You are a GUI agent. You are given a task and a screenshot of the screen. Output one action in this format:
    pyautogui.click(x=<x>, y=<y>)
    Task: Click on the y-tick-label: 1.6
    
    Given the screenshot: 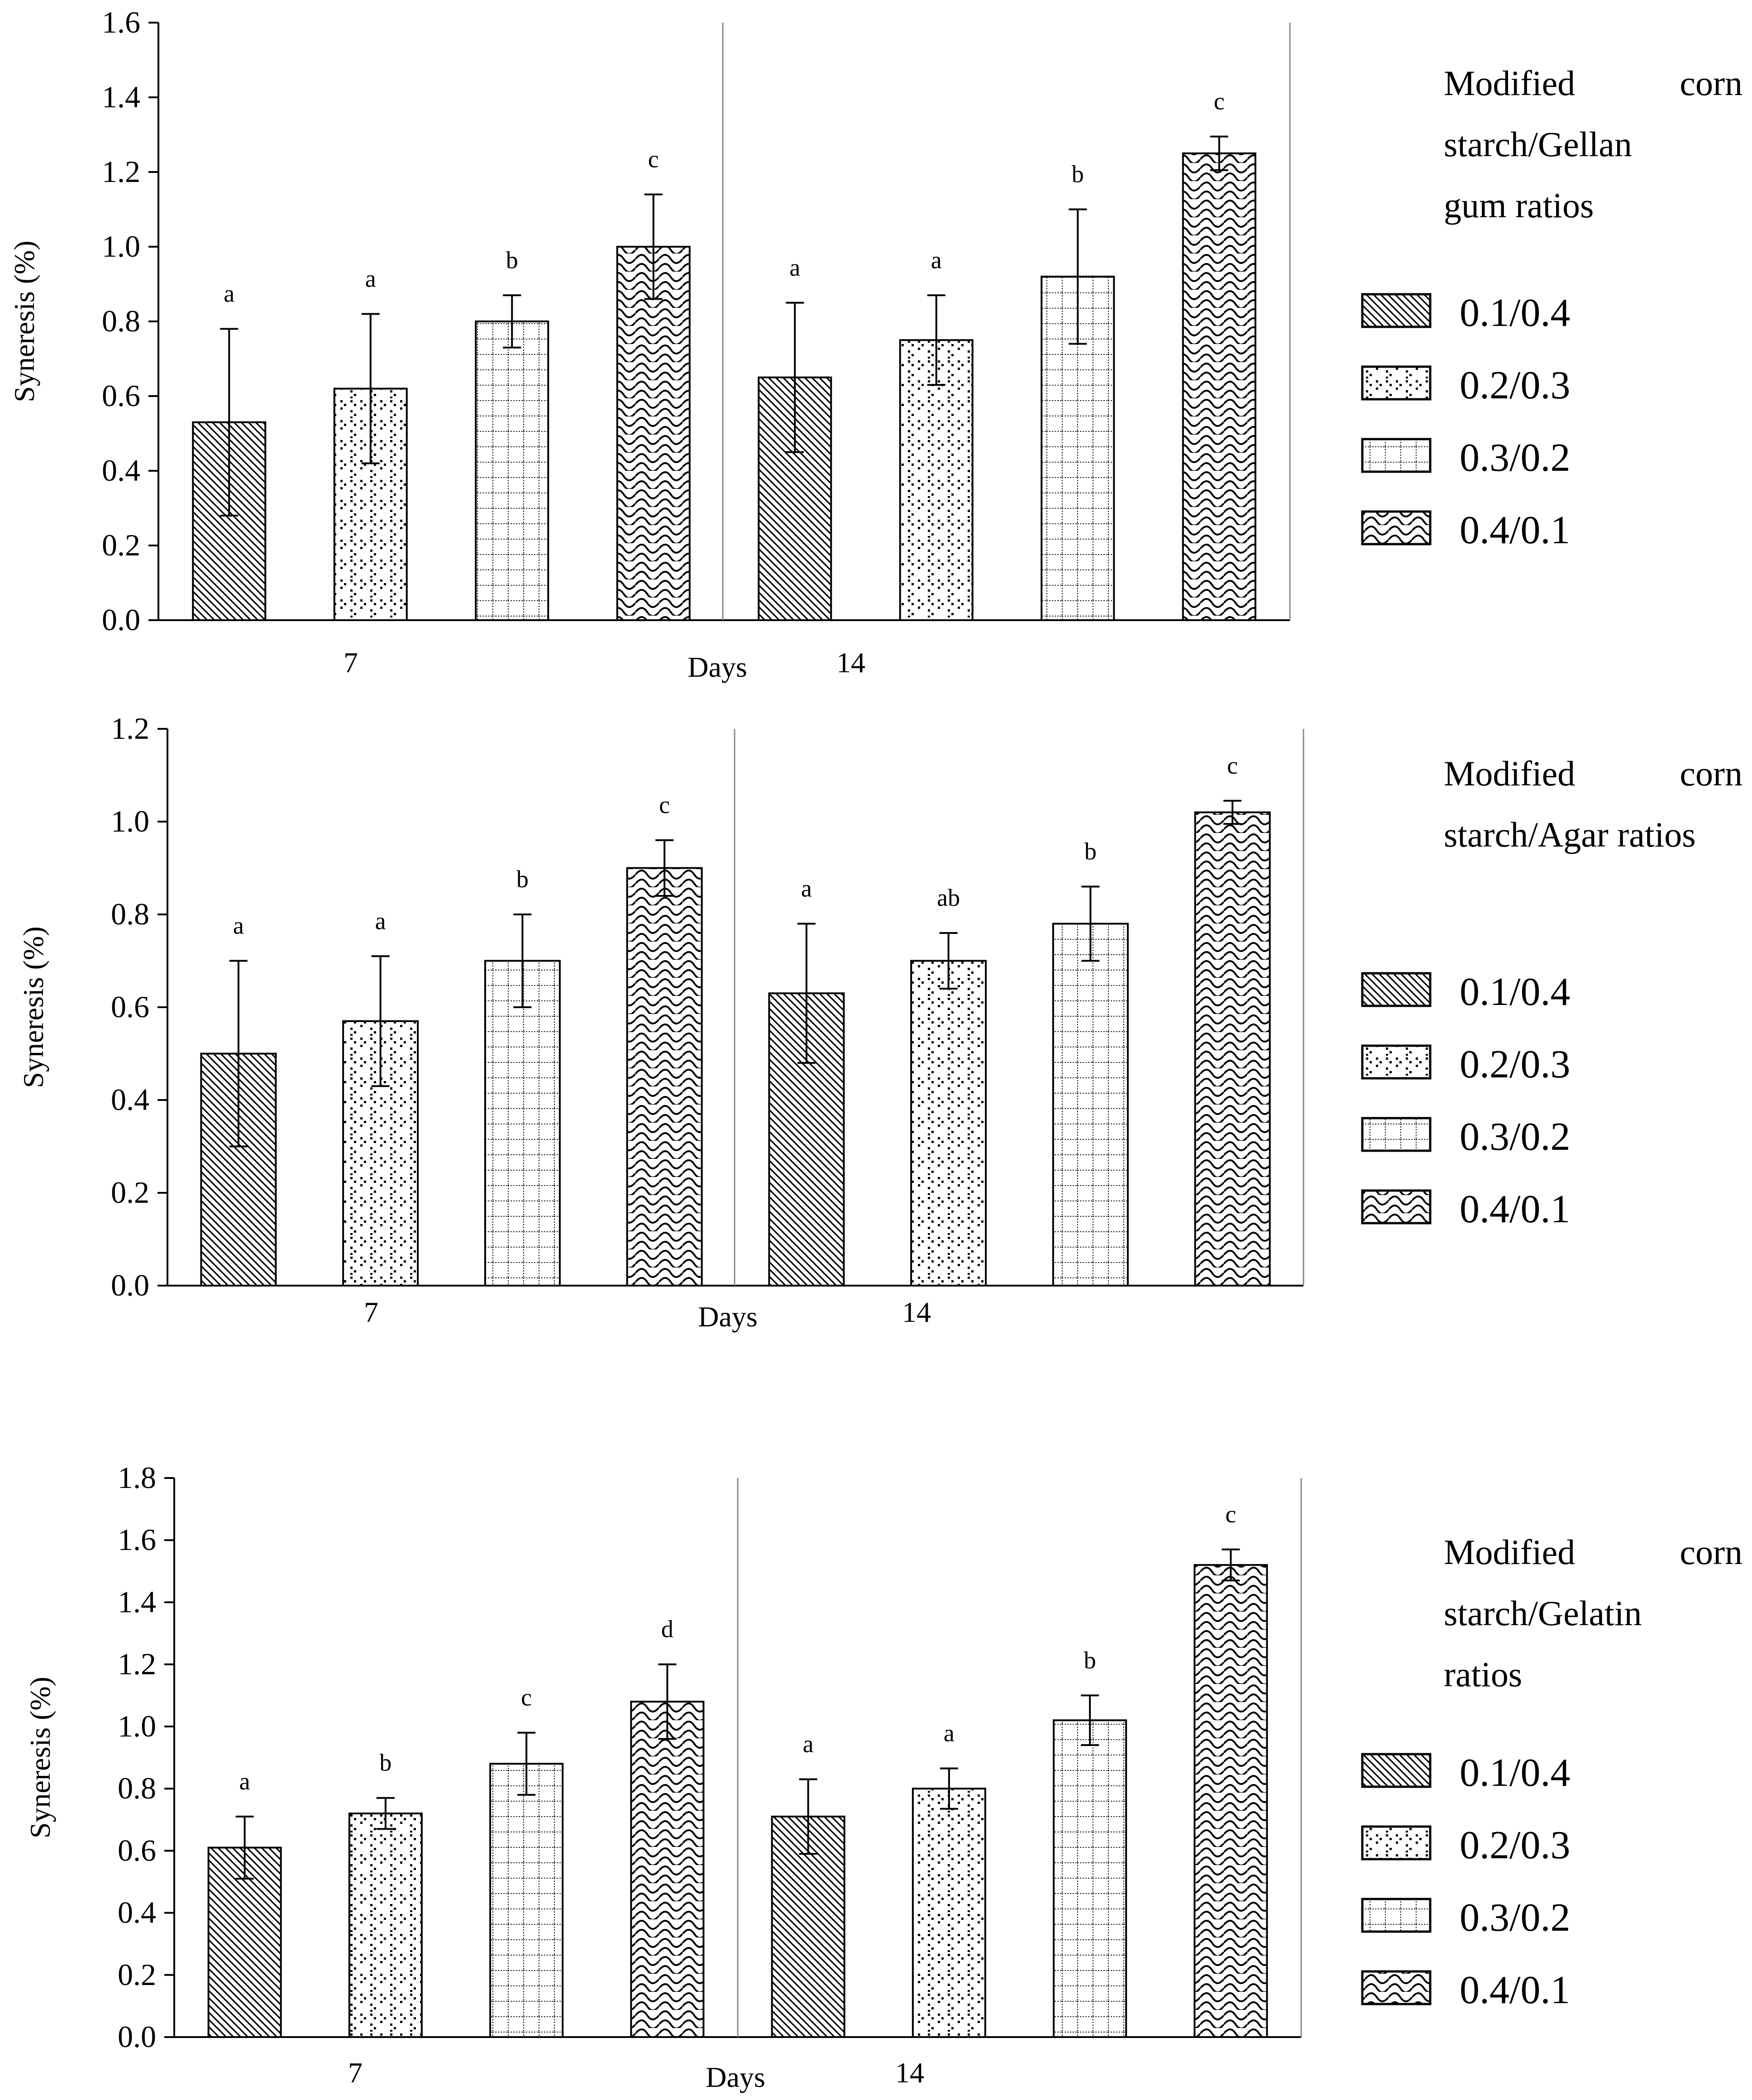 What is the action you would take?
    pyautogui.click(x=121, y=22)
    